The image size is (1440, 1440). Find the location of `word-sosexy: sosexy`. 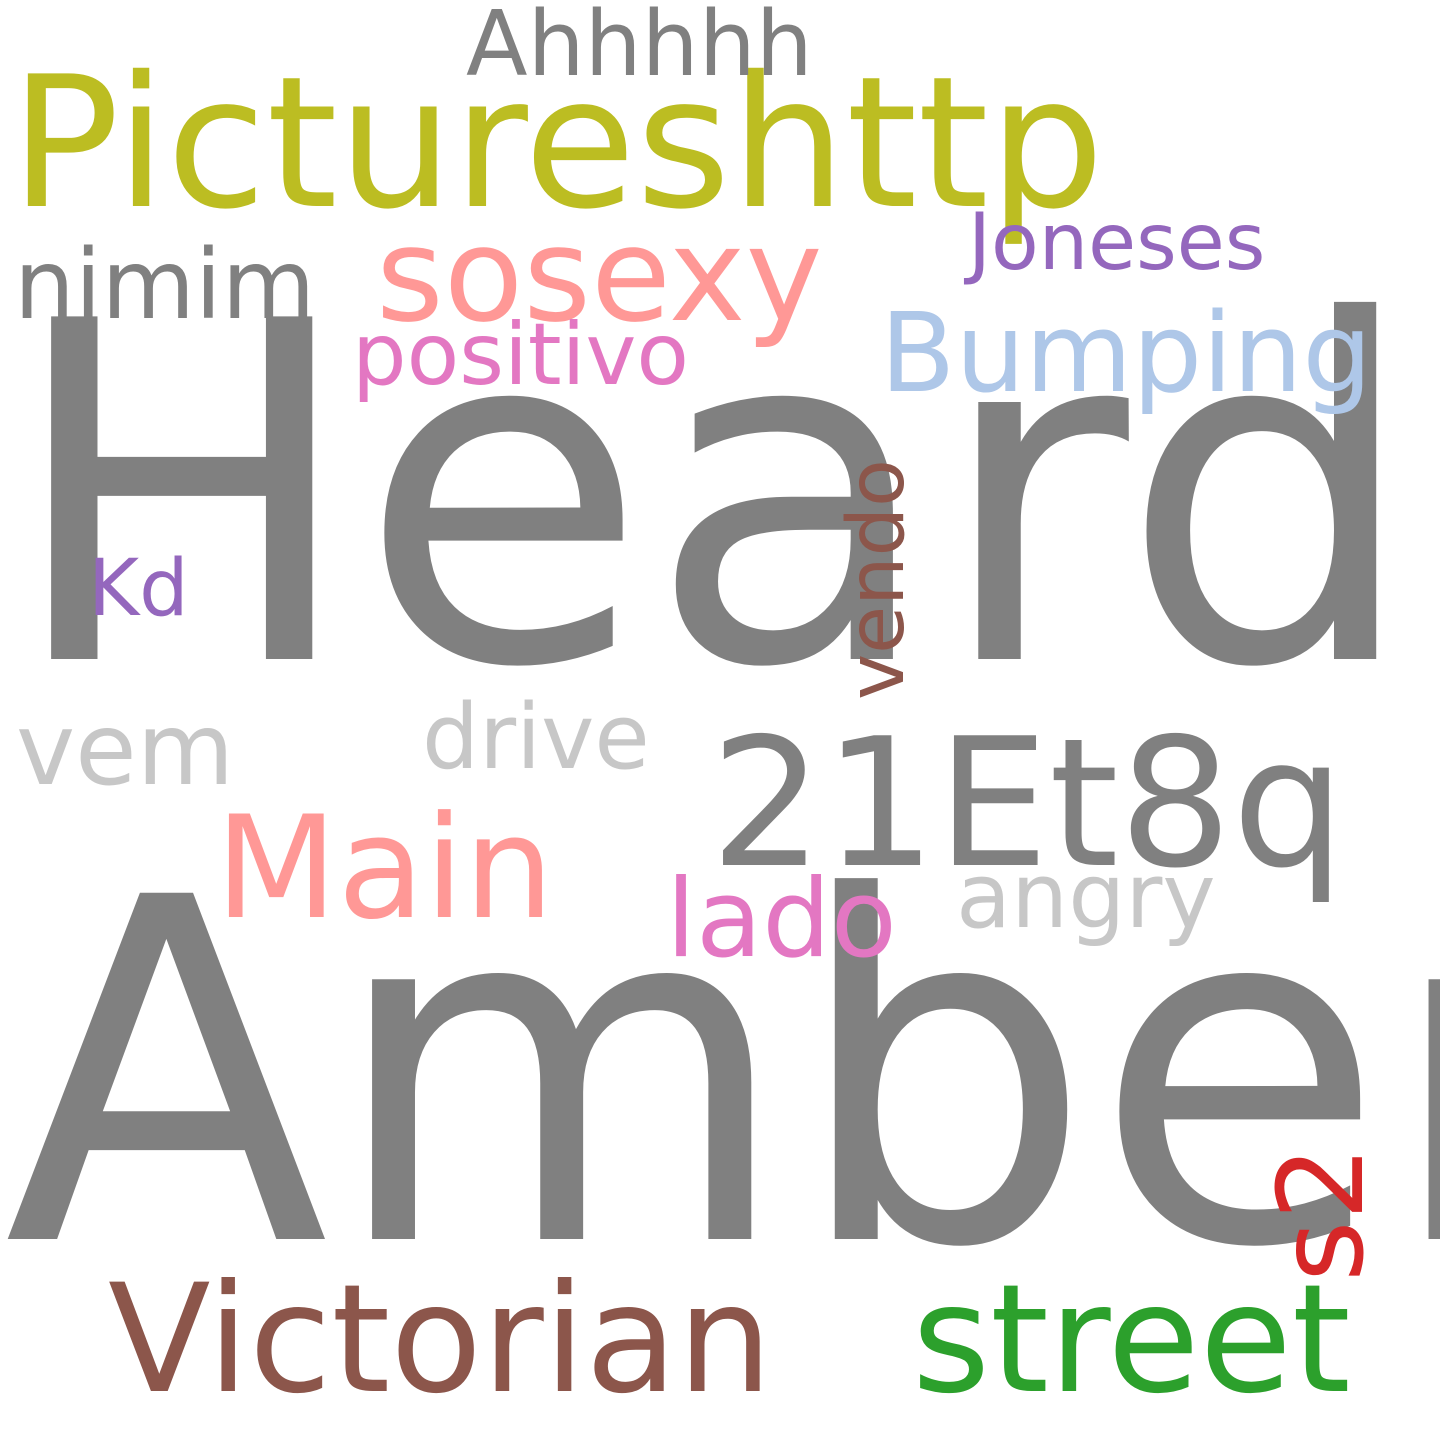

word-sosexy: sosexy is located at coordinates (599, 275).